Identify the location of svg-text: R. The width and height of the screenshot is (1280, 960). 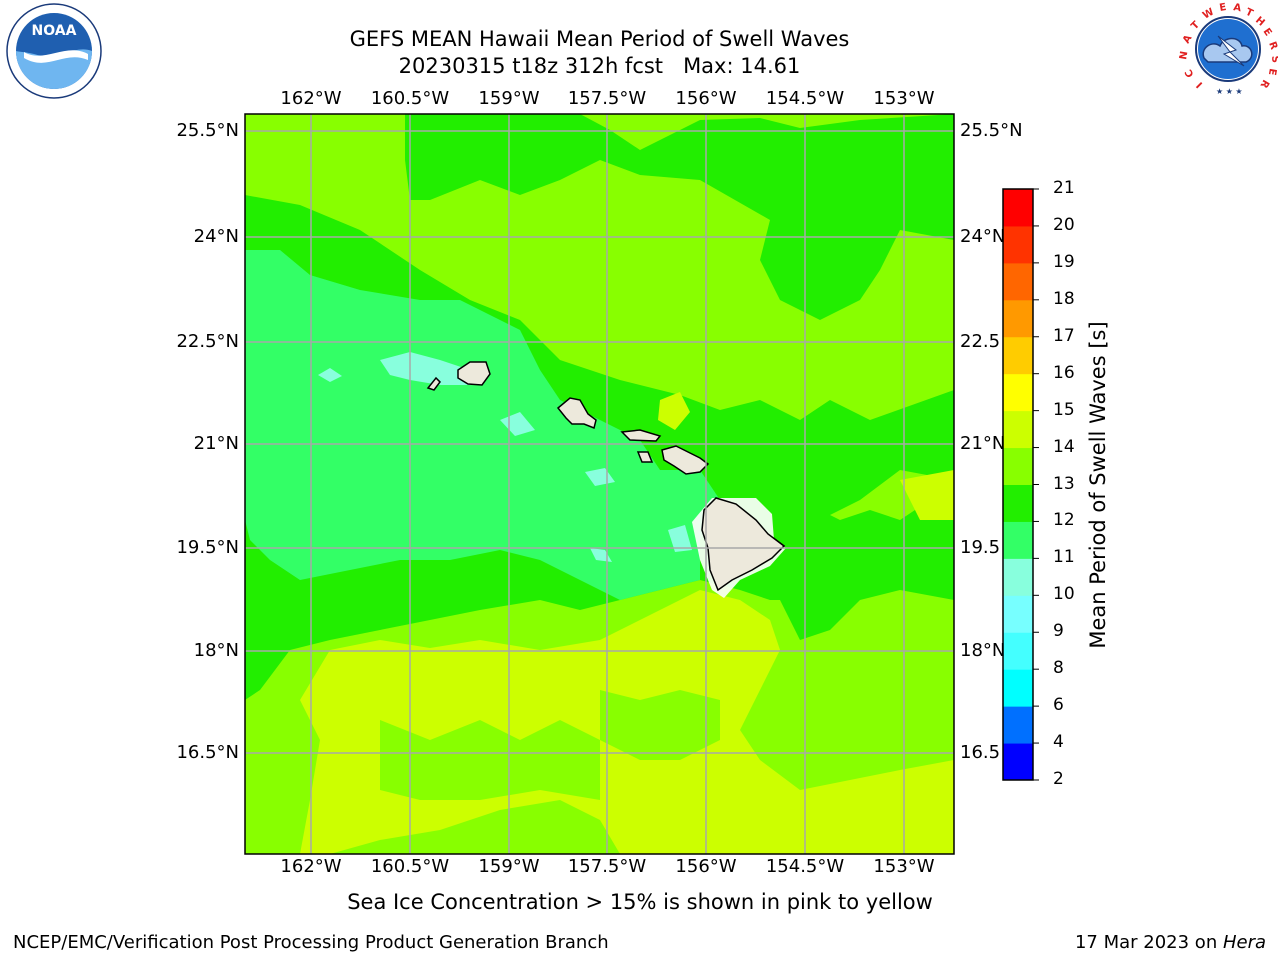
(1272, 45).